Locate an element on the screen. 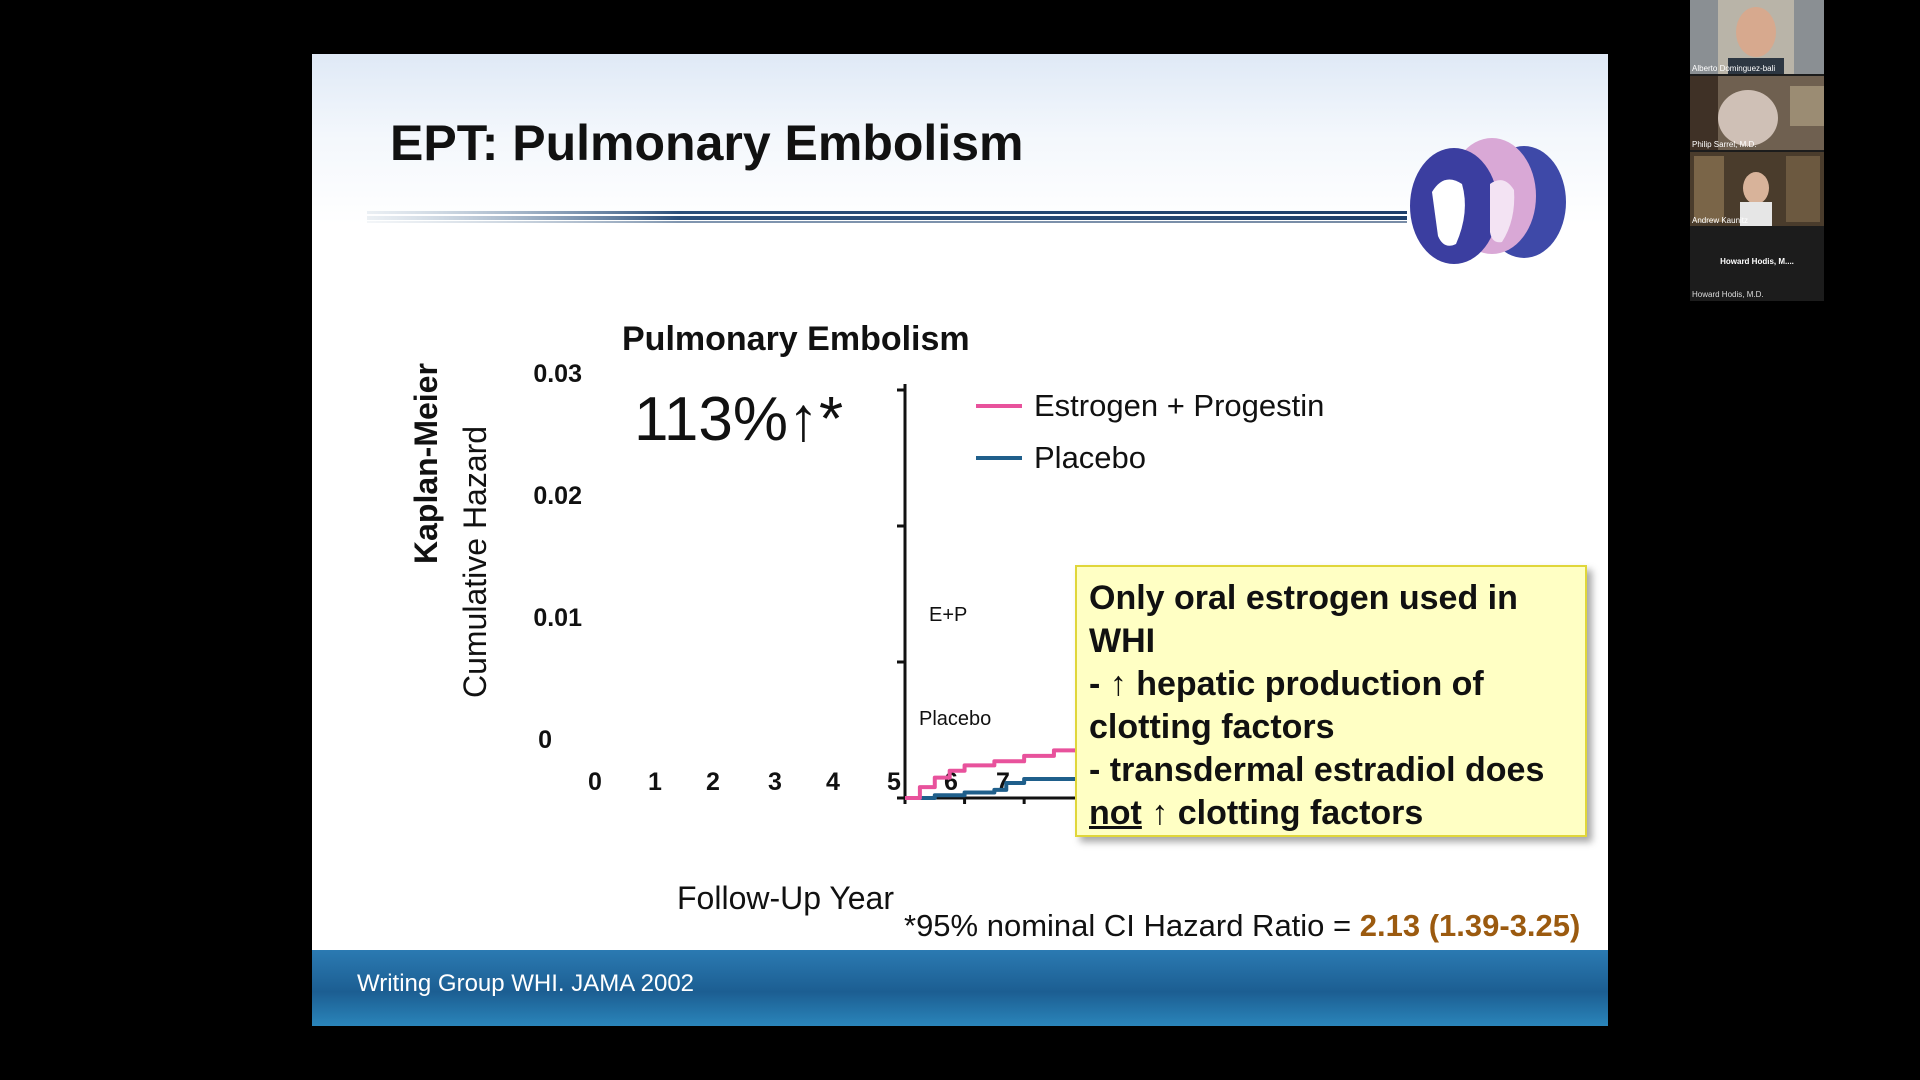  x-tick-label: 0 is located at coordinates (595, 782).